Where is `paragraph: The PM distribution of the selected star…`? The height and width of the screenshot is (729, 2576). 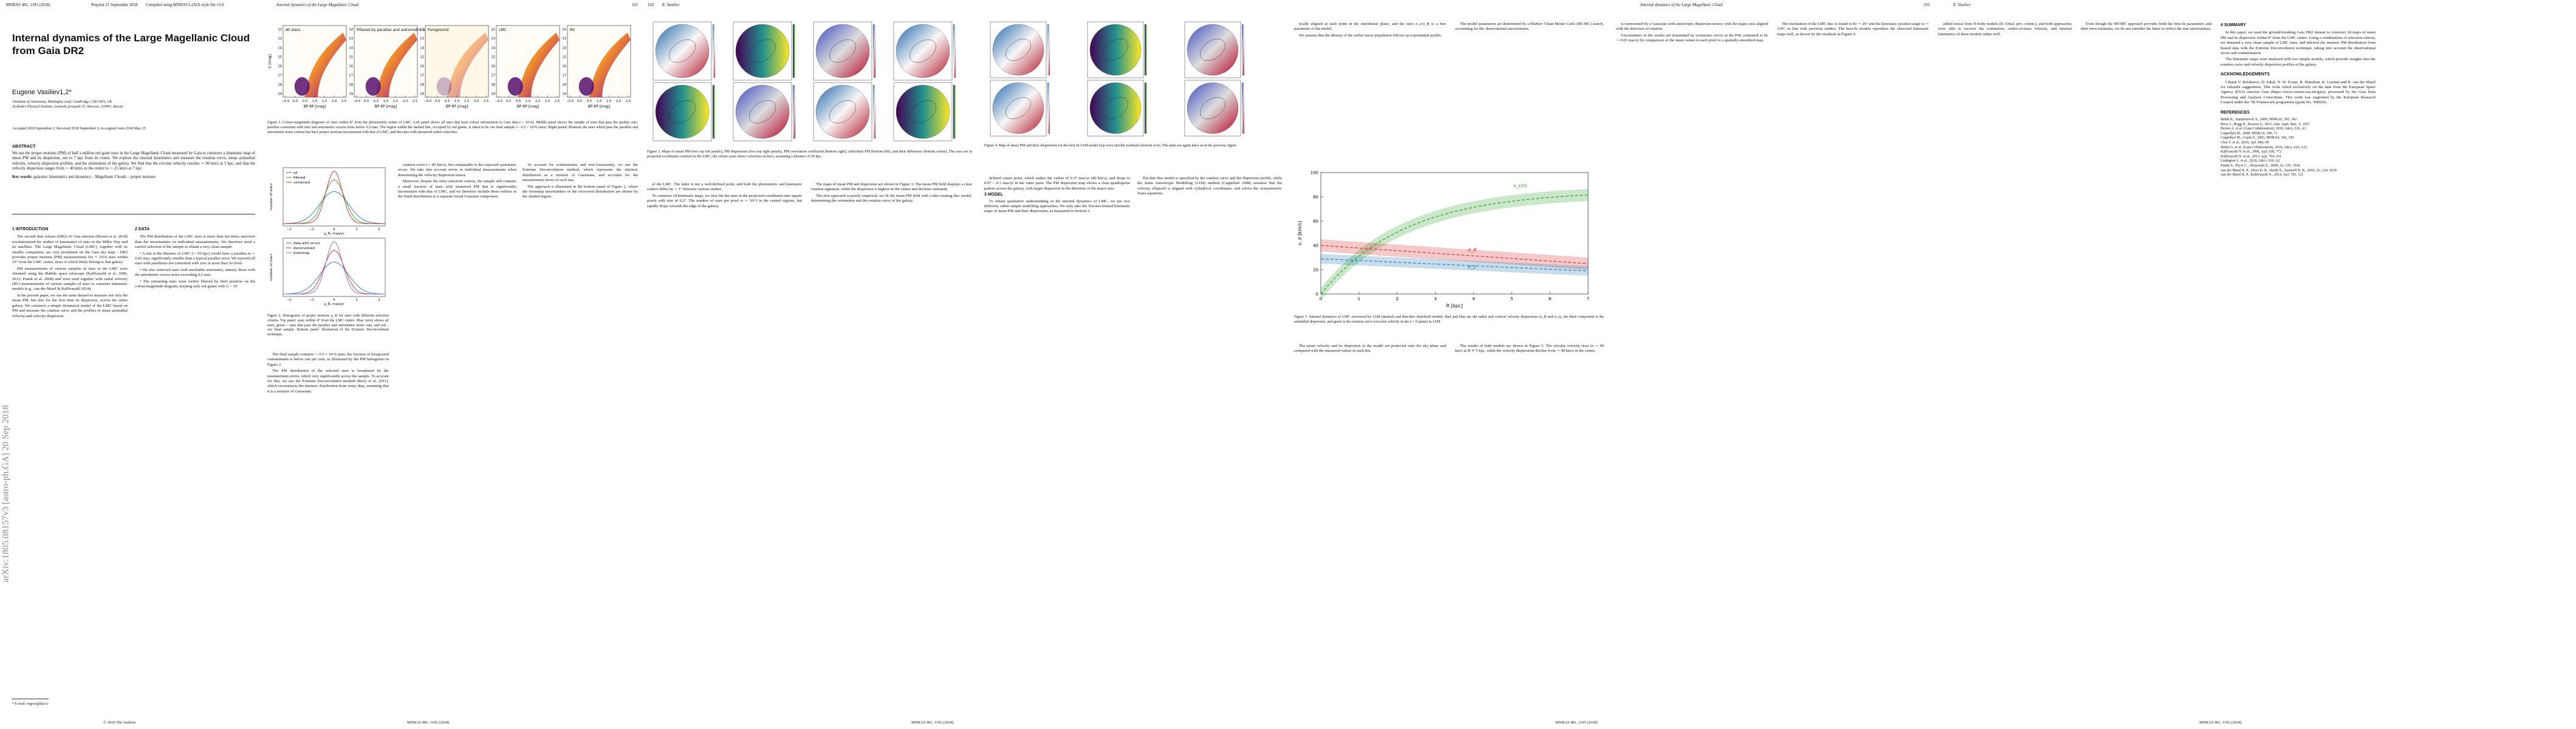 paragraph: The PM distribution of the selected star… is located at coordinates (328, 382).